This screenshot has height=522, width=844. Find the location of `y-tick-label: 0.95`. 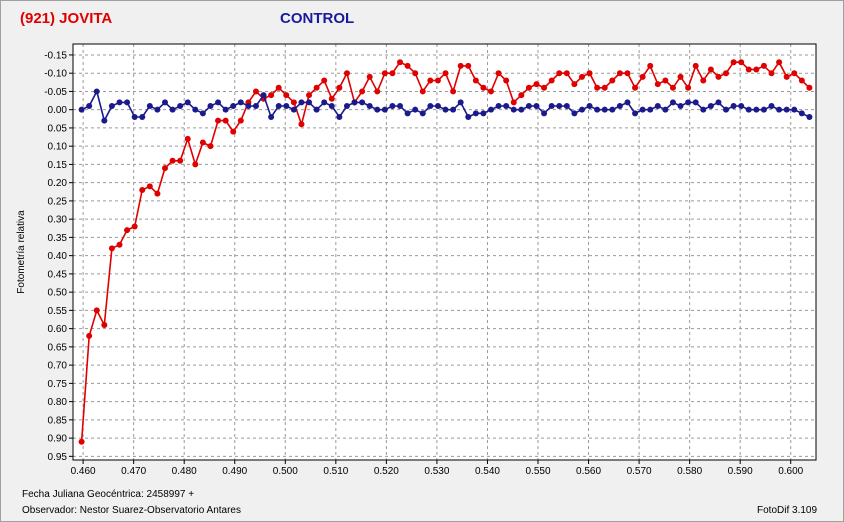

y-tick-label: 0.95 is located at coordinates (58, 457).